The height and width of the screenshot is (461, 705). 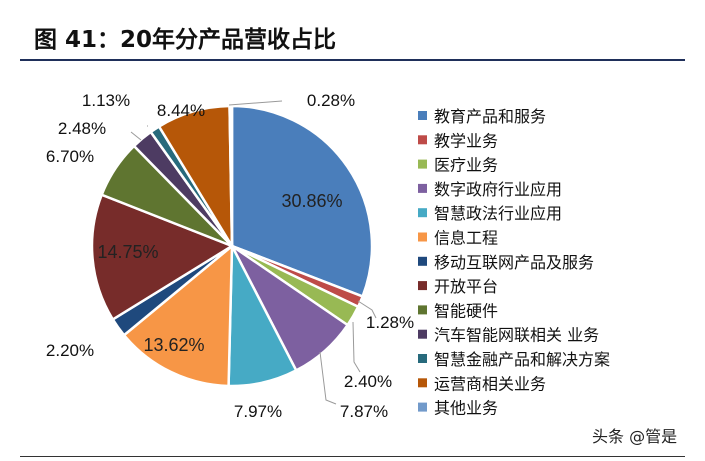 What do you see at coordinates (364, 411) in the screenshot?
I see `slice-label-4: 7.87%` at bounding box center [364, 411].